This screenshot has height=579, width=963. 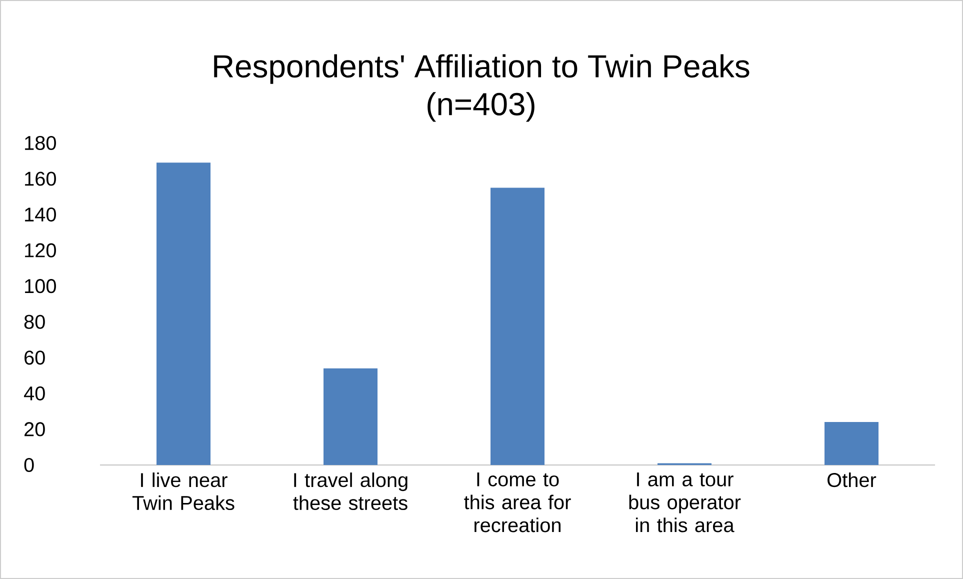 I want to click on x-tick-label: I live near Twin Peaks, so click(x=183, y=491).